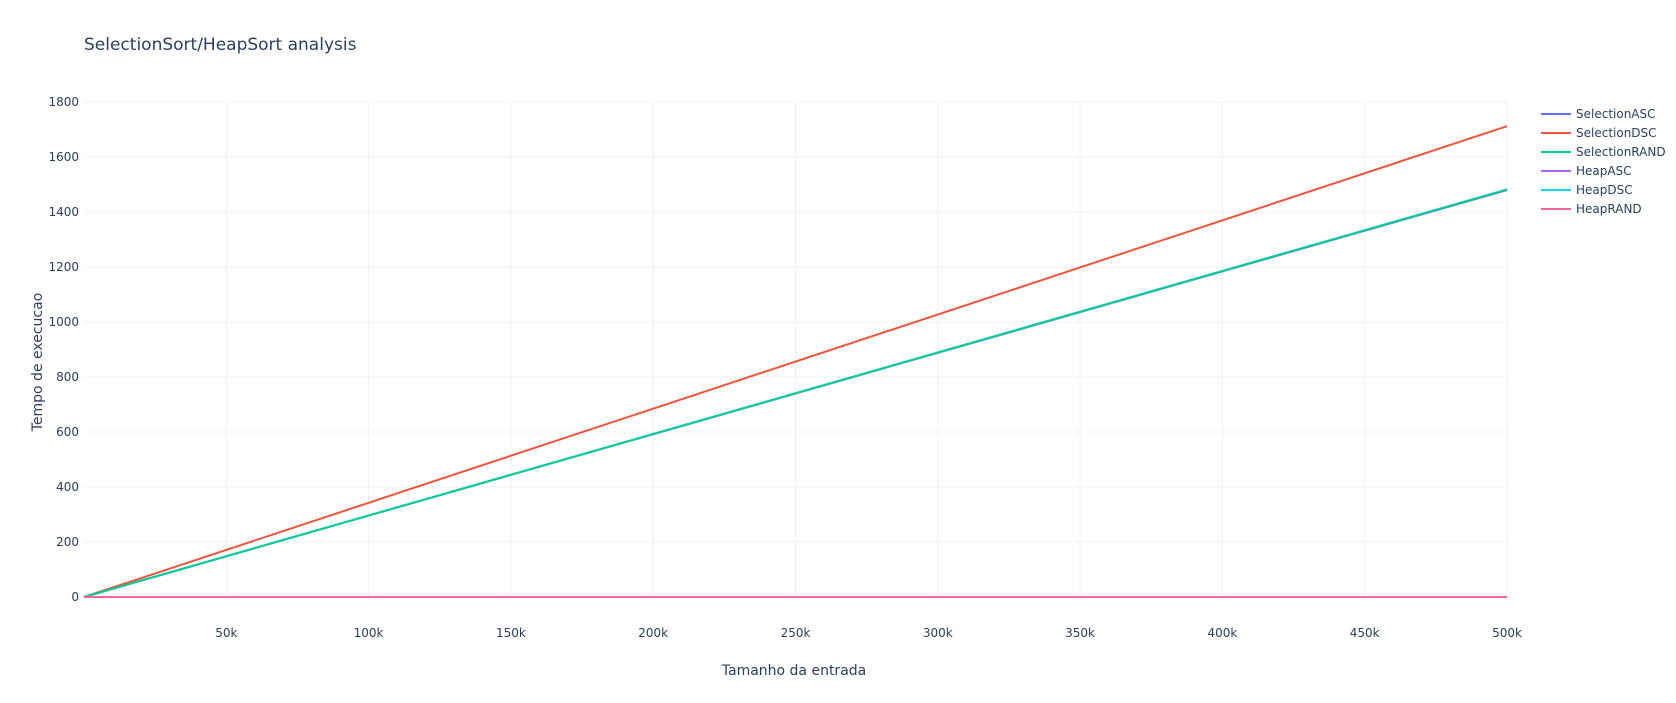 This screenshot has width=1676, height=703. I want to click on legend-item-heapasc: HeapASC, so click(1586, 171).